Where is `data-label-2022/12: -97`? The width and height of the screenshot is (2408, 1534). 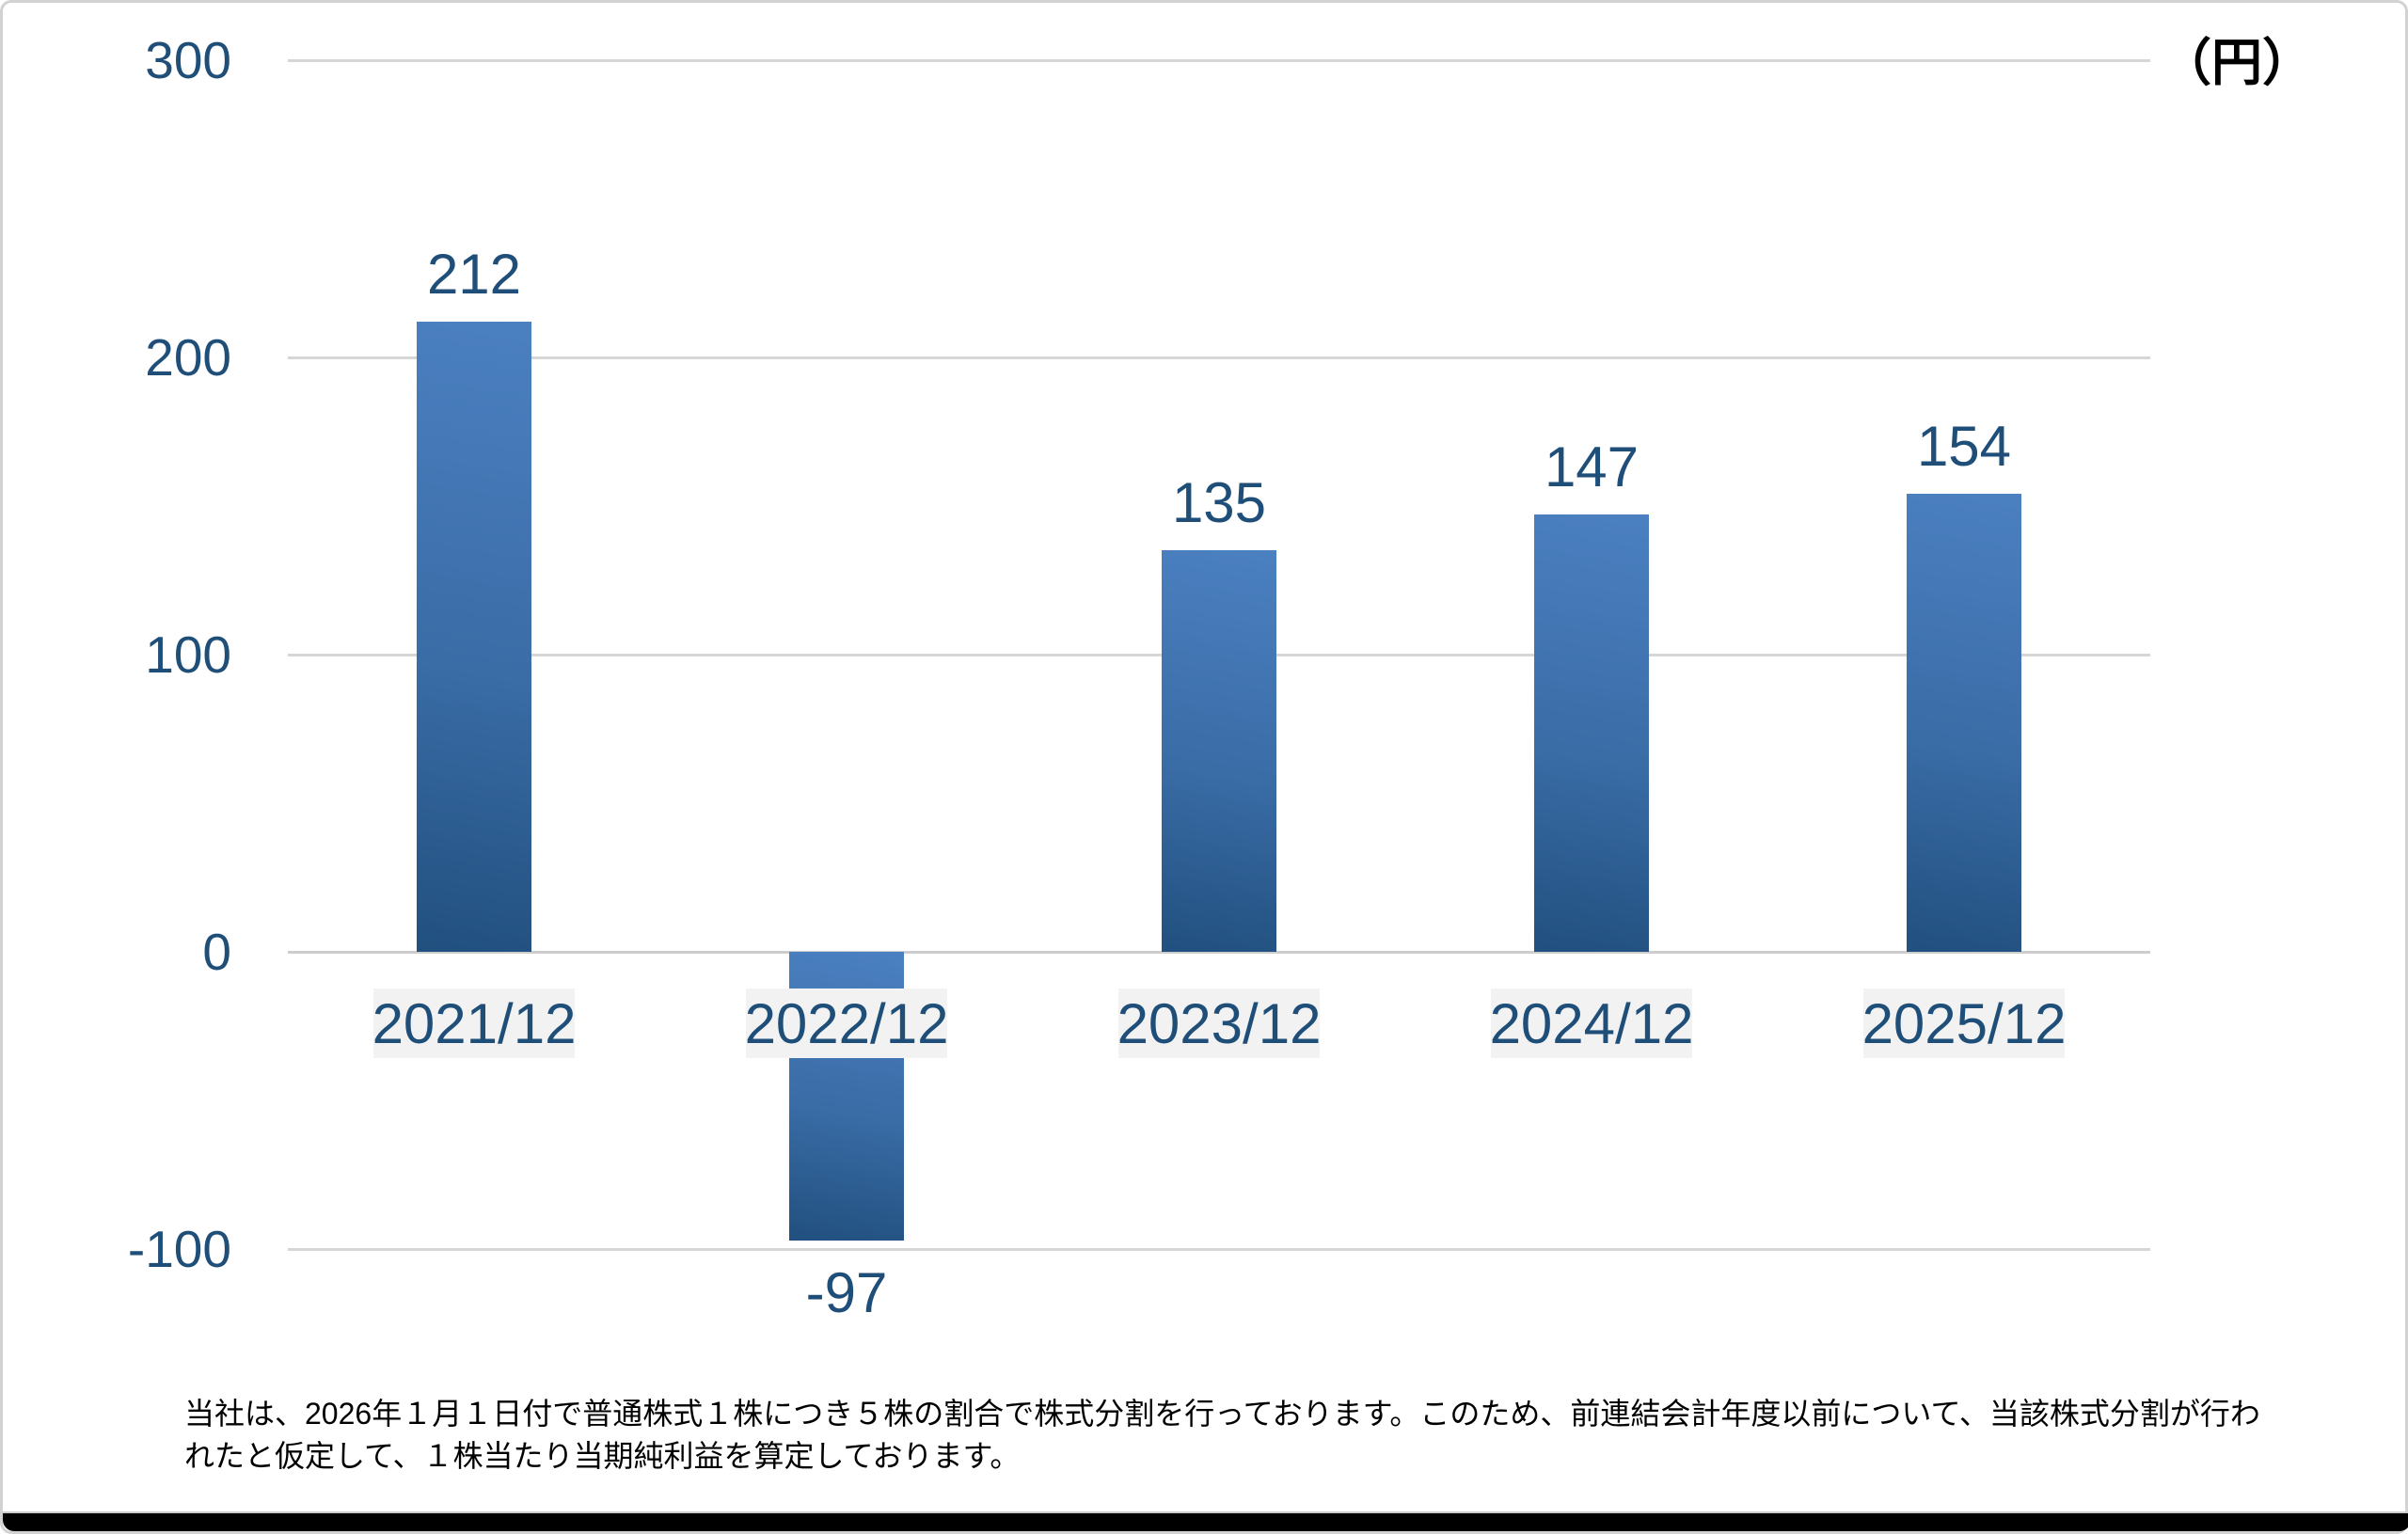
data-label-2022/12: -97 is located at coordinates (846, 1292).